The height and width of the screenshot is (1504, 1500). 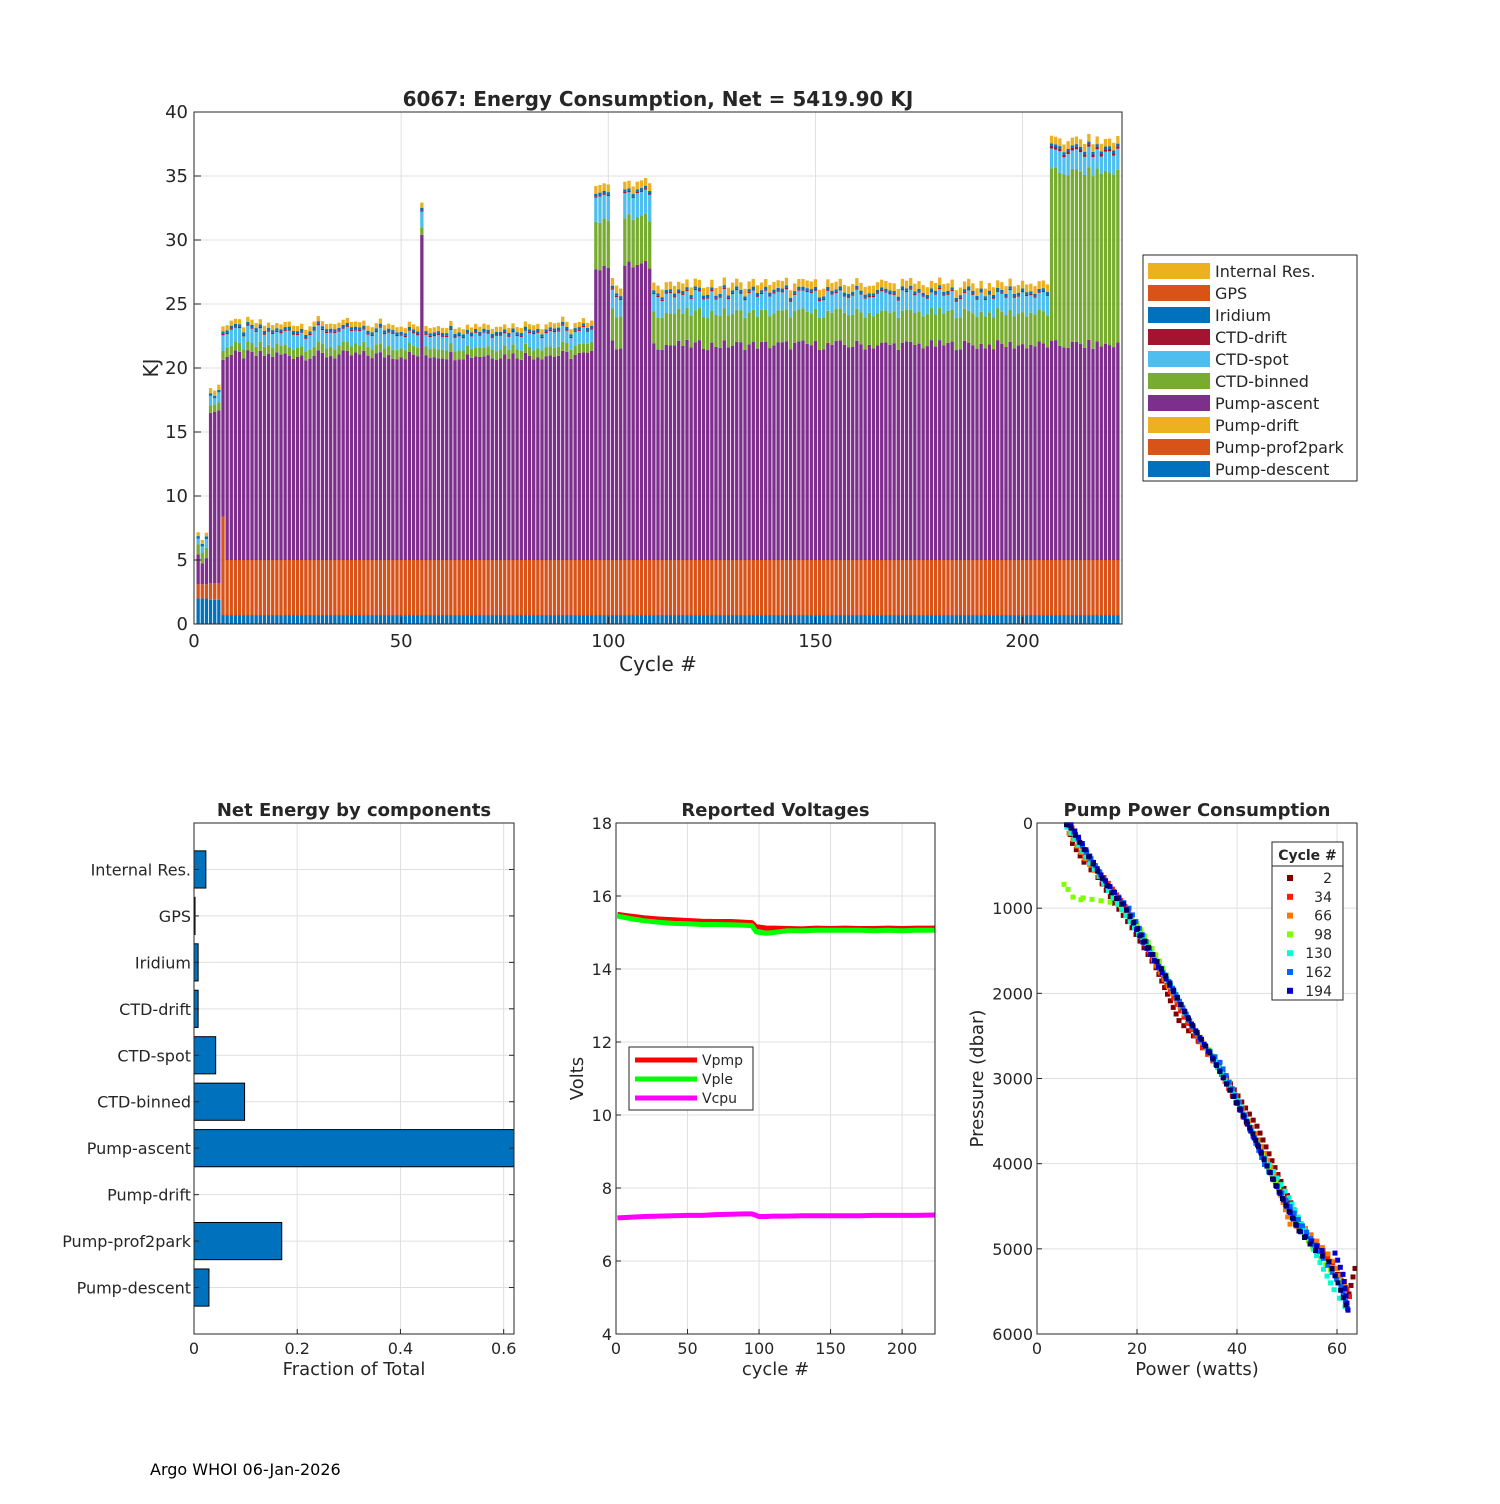 What do you see at coordinates (354, 810) in the screenshot?
I see `components-title: Net Energy by components` at bounding box center [354, 810].